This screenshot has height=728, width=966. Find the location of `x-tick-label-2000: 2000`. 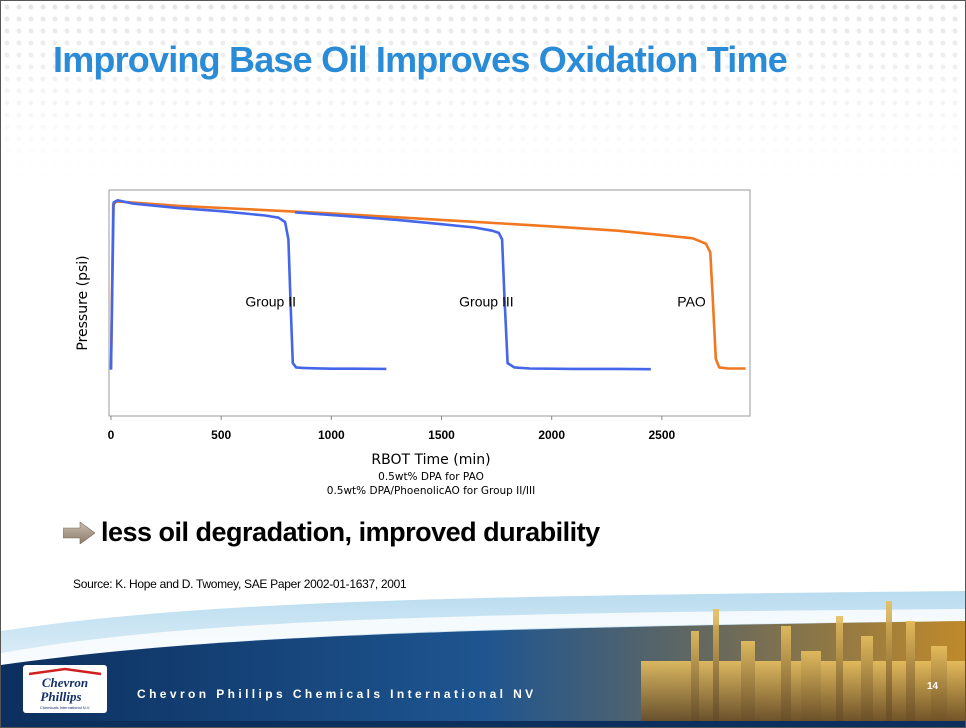

x-tick-label-2000: 2000 is located at coordinates (551, 435).